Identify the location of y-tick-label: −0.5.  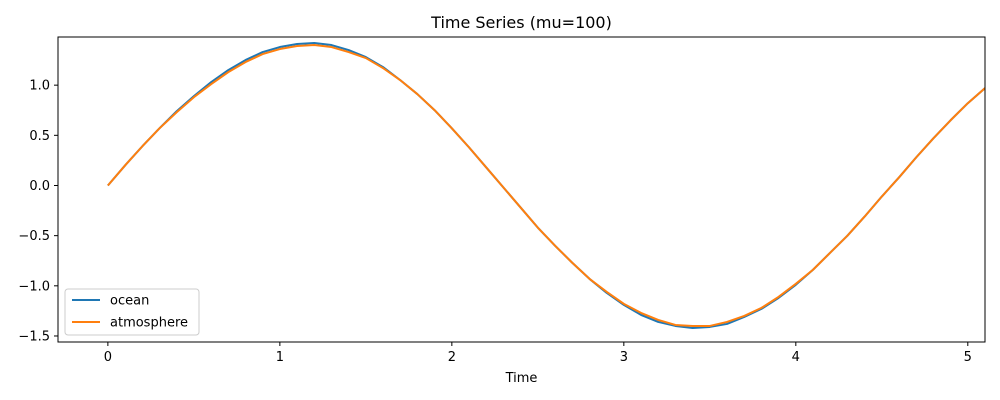
(34, 236).